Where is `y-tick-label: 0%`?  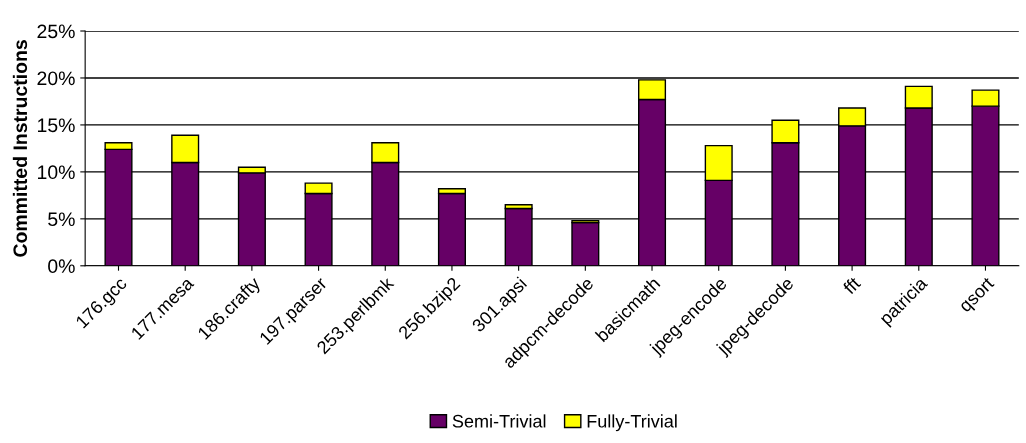
y-tick-label: 0% is located at coordinates (61, 266).